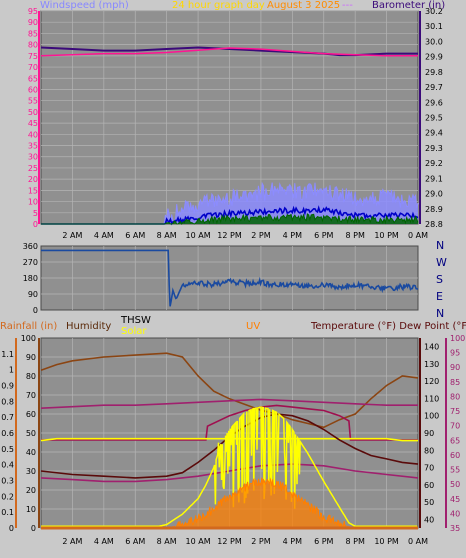 This screenshot has width=466, height=558. I want to click on barometer-tick-label: 29.9, so click(434, 57).